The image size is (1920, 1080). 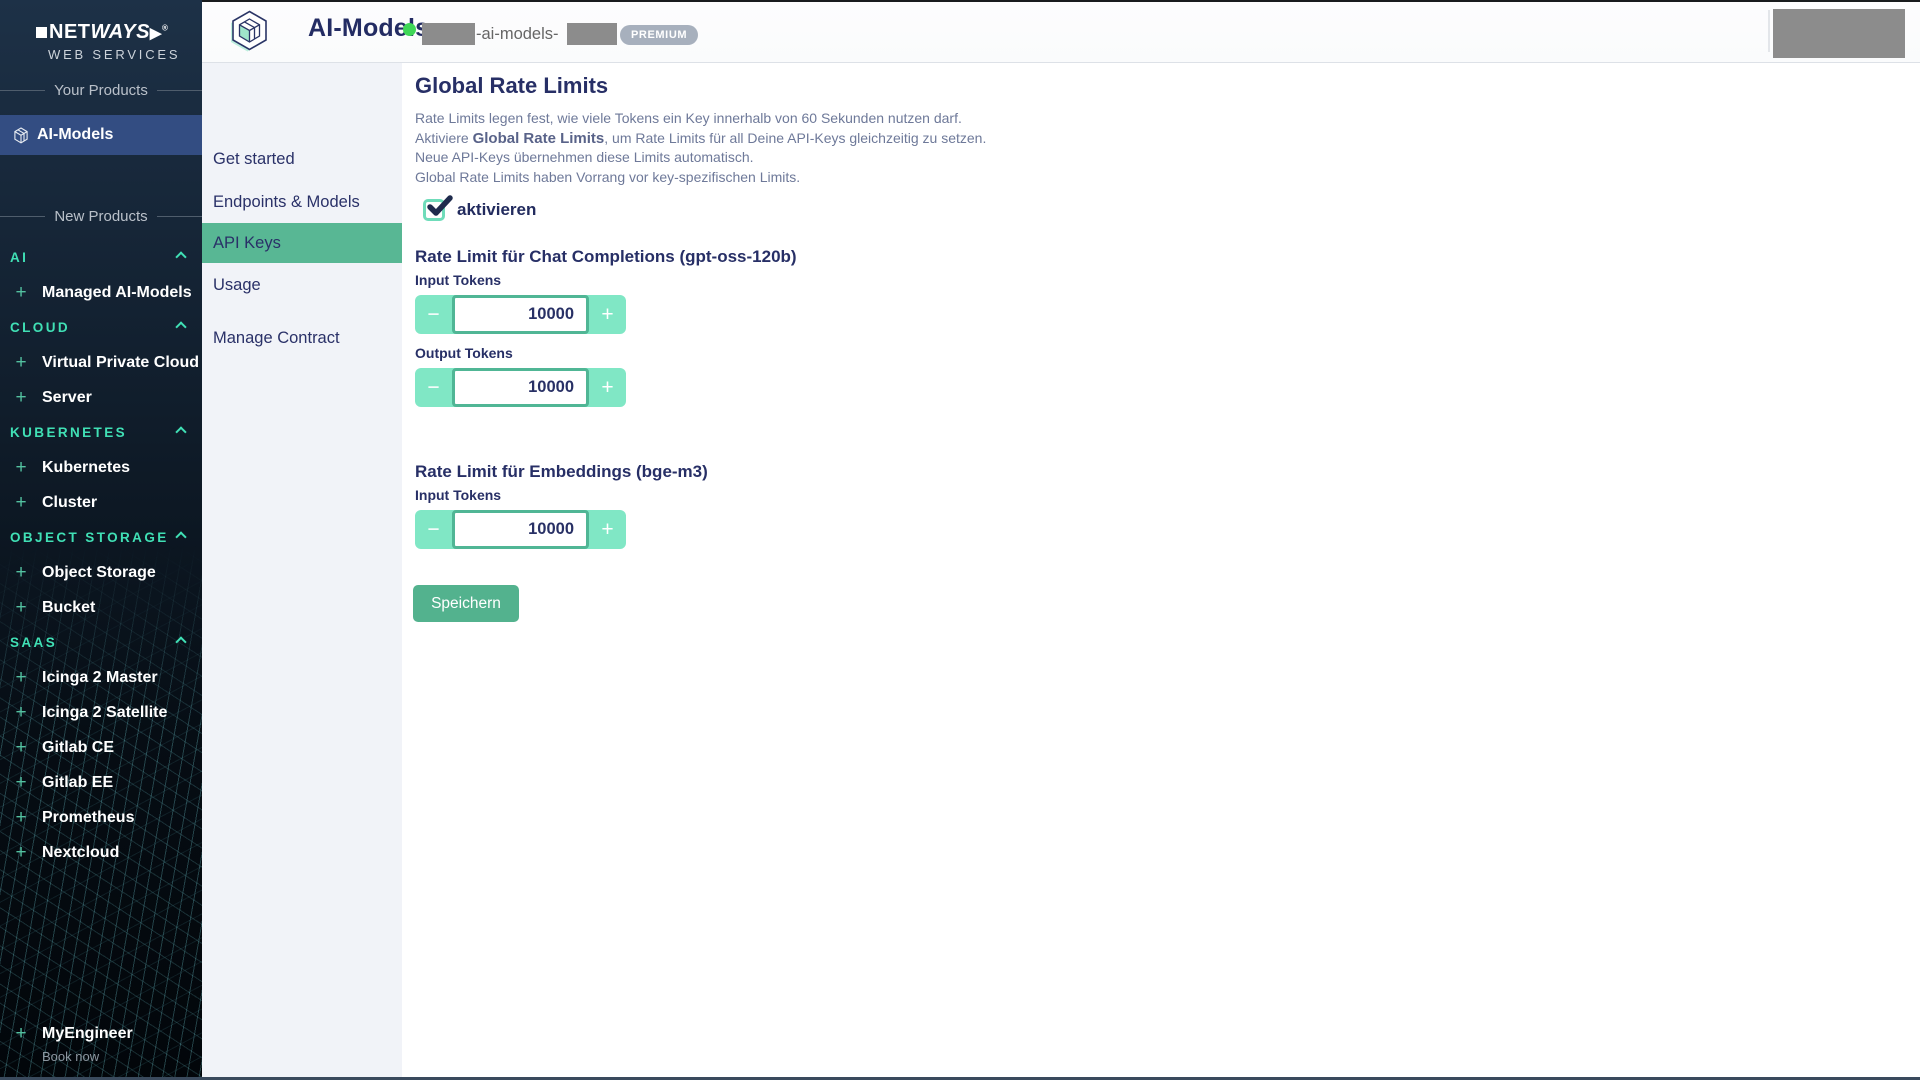 I want to click on sidebar-item-label: Icinga 2 Satellite, so click(x=105, y=712).